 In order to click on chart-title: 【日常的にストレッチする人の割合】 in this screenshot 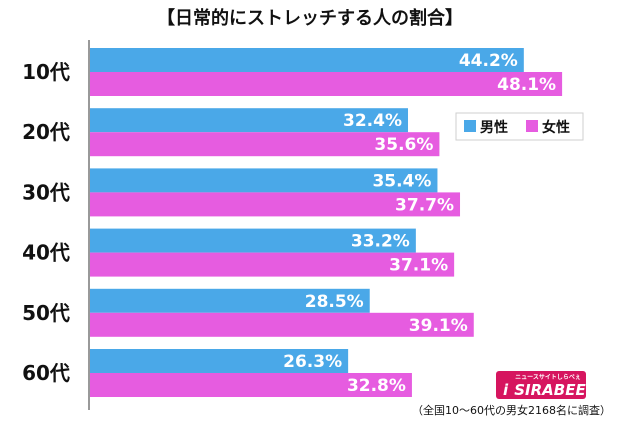, I will do `click(310, 18)`.